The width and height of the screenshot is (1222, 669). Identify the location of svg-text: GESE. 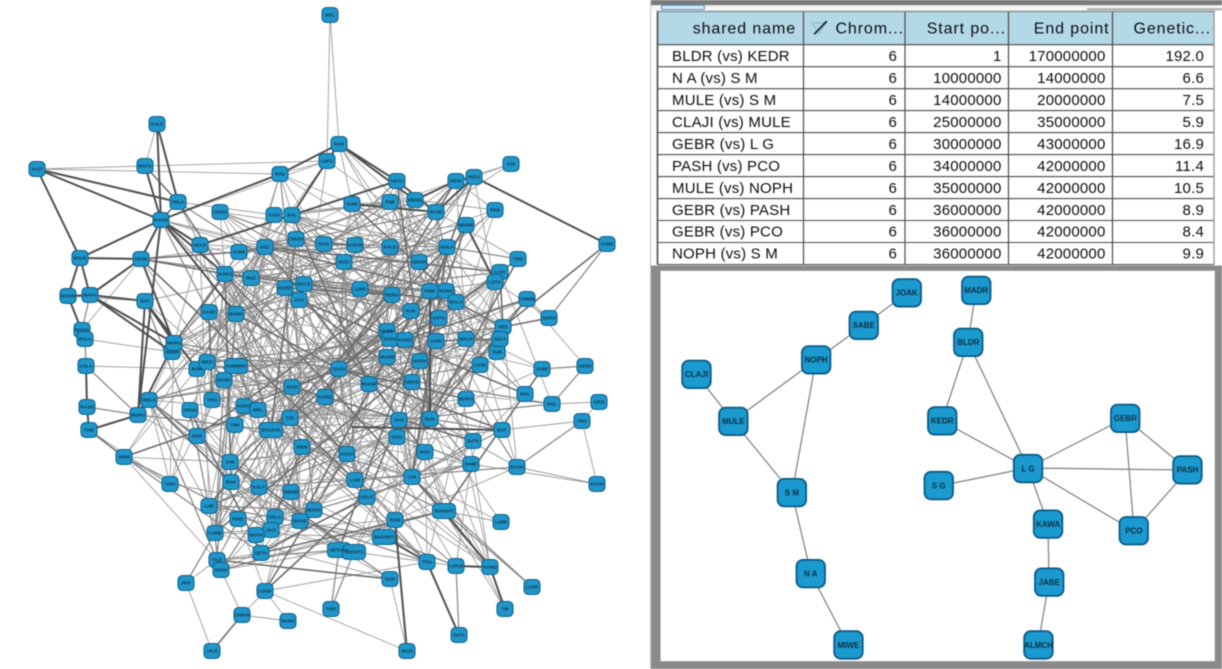
(141, 259).